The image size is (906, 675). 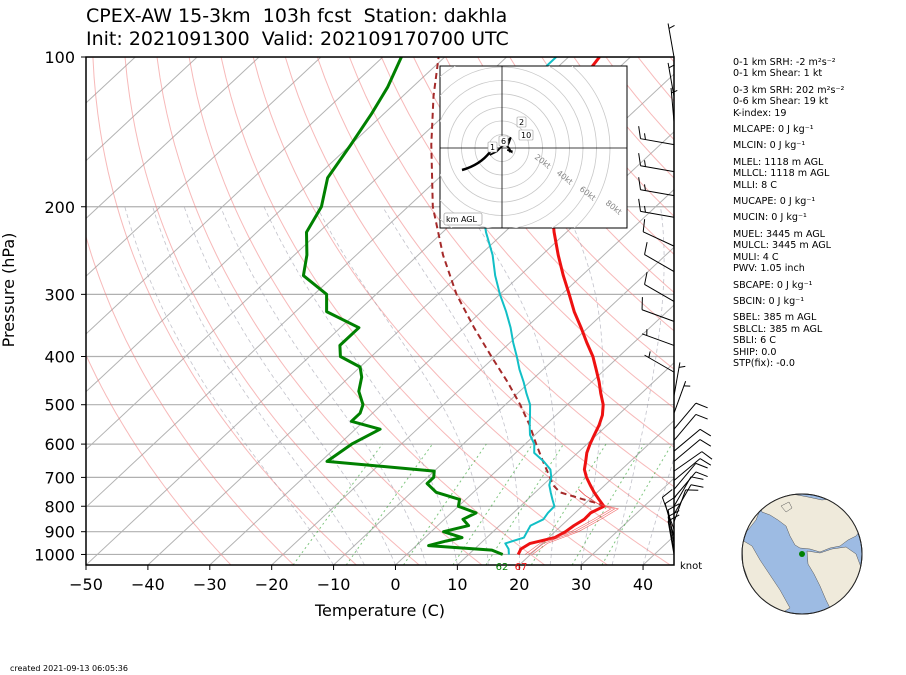 I want to click on x-tick-label: −20, so click(x=272, y=584).